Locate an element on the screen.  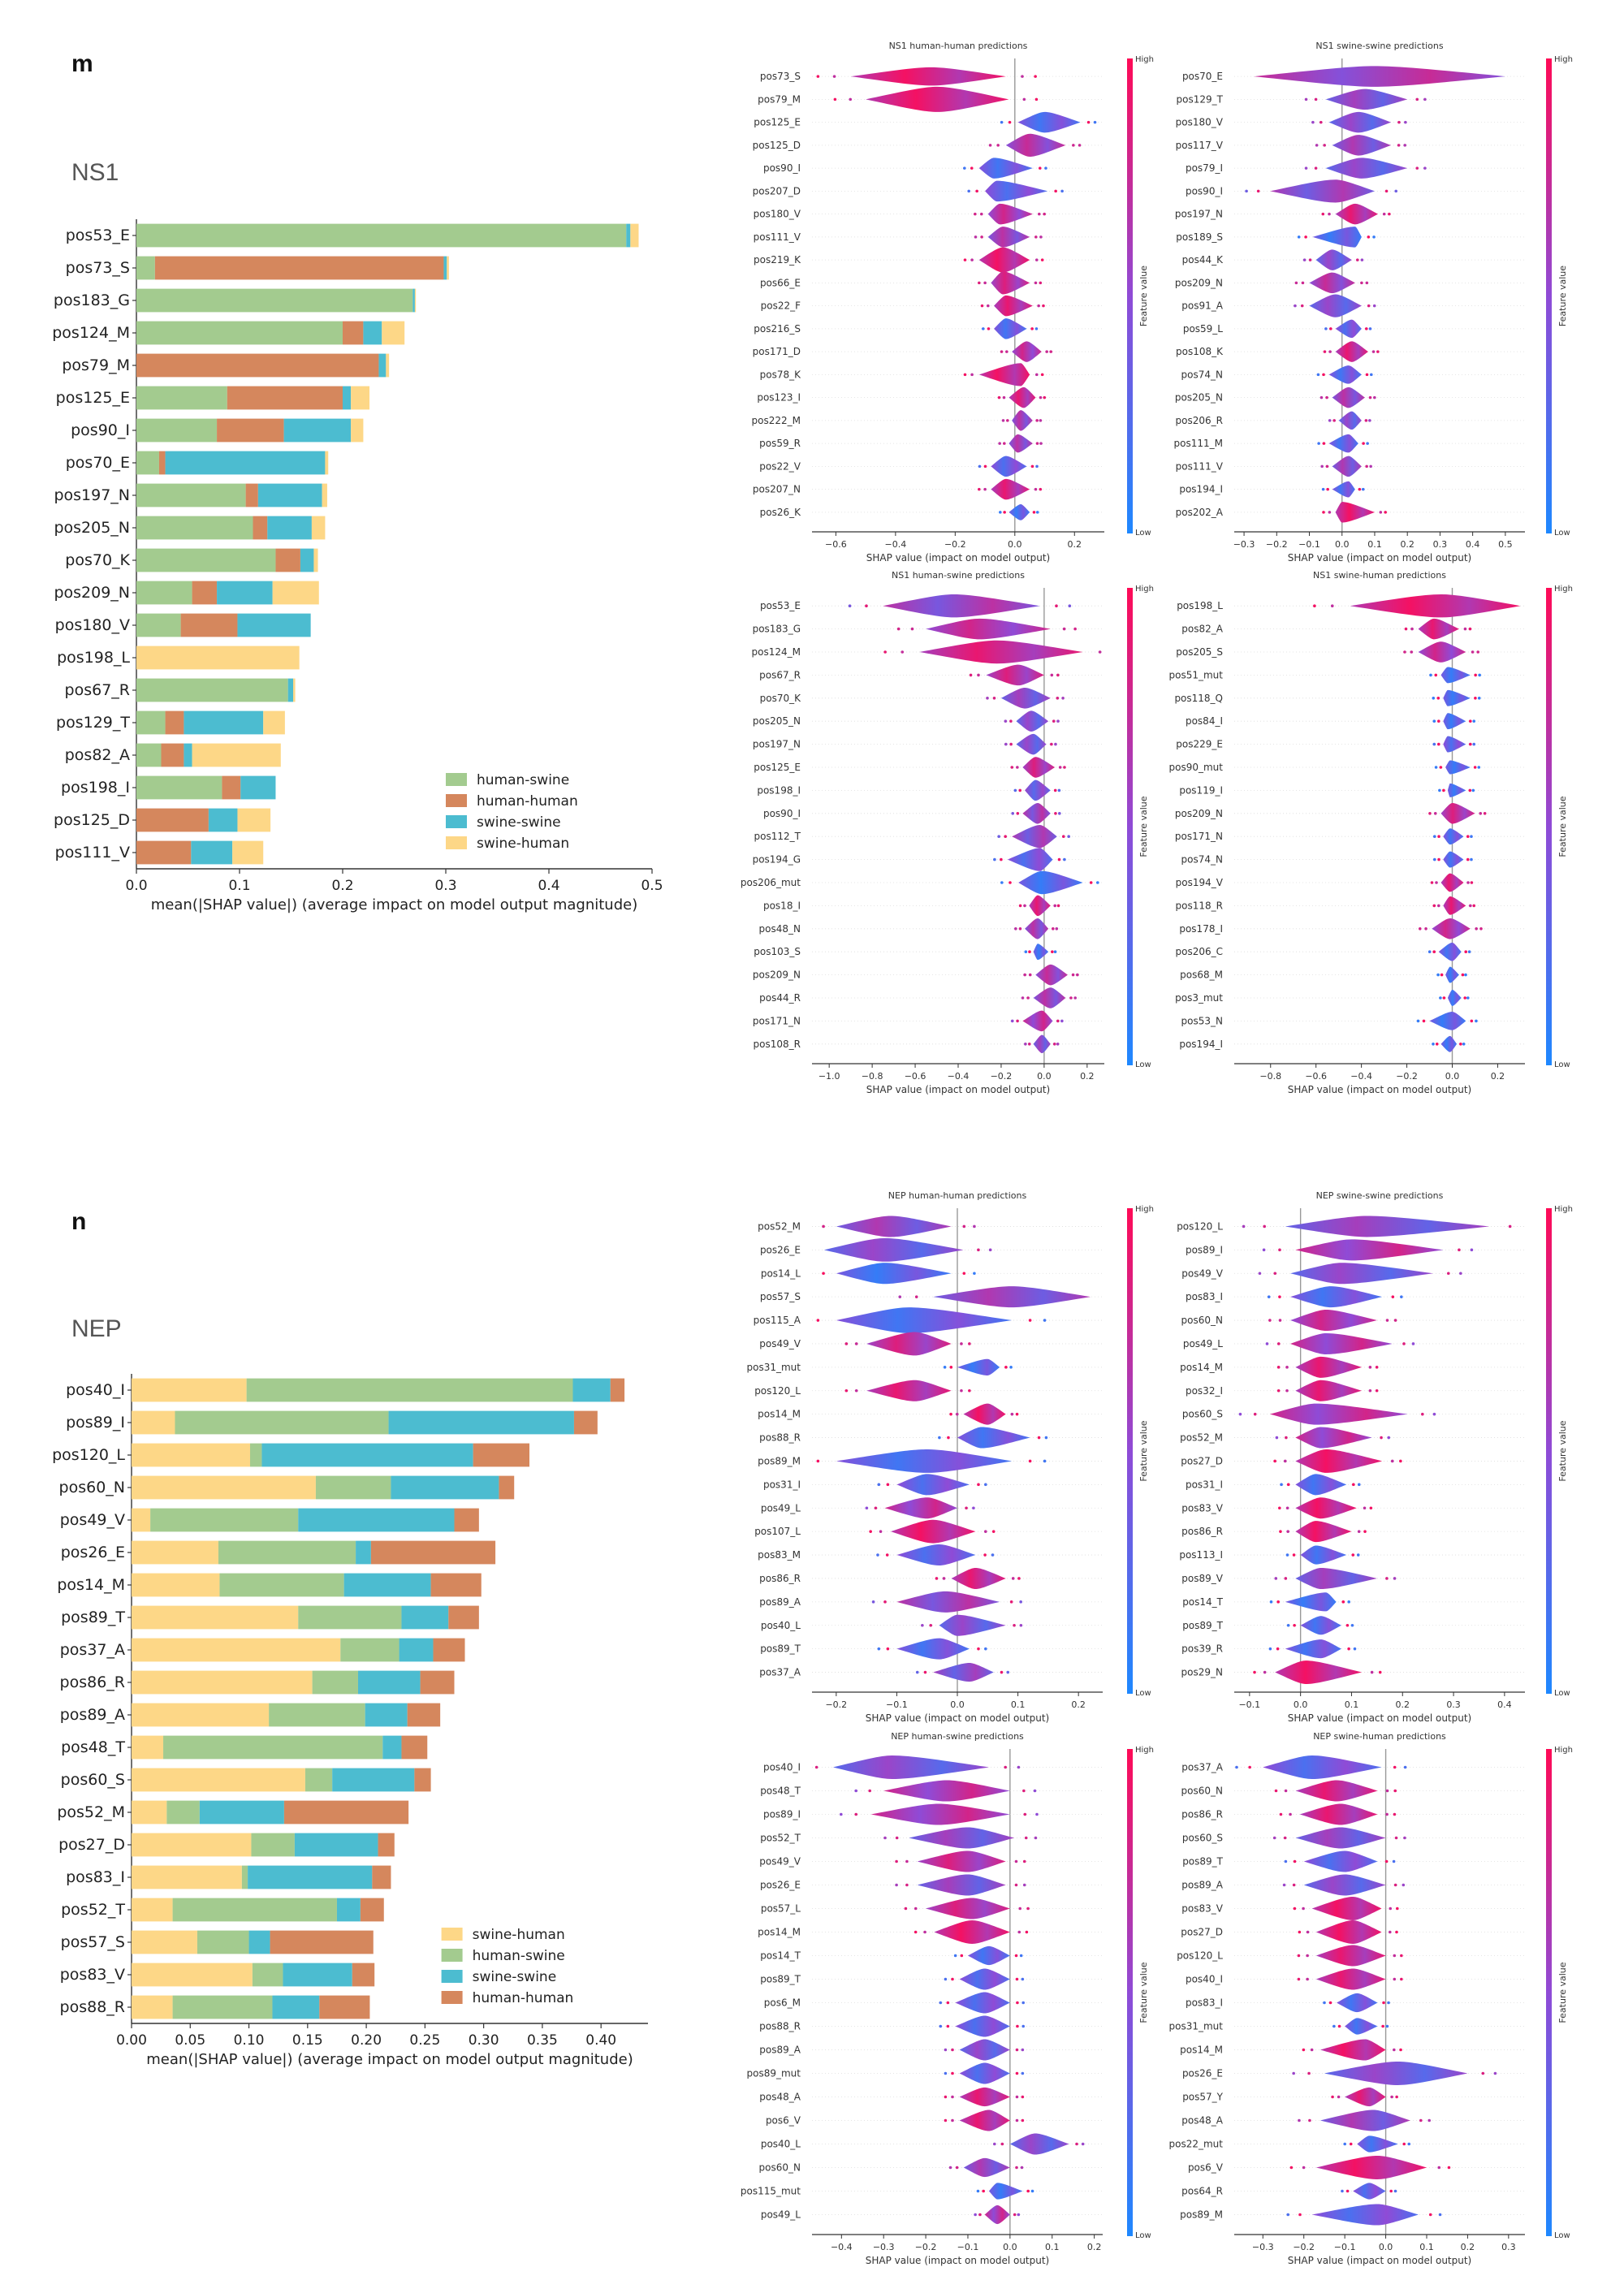
x-tick-label: −0.6 is located at coordinates (836, 544).